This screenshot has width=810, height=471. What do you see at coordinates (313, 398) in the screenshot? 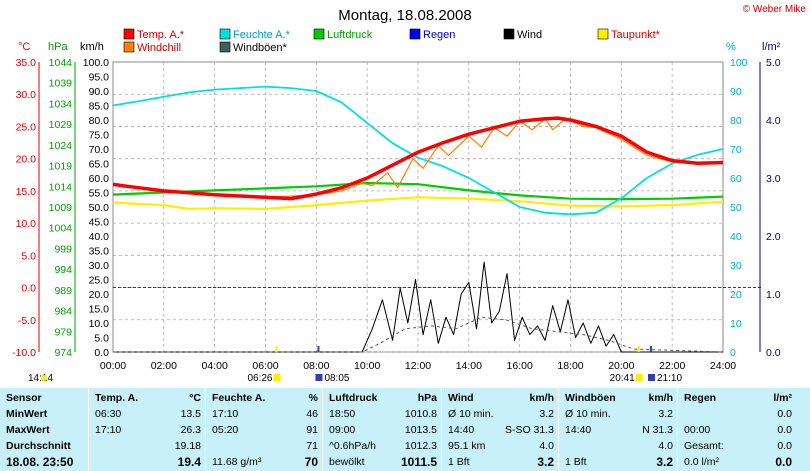
I see `humidity-unit: %` at bounding box center [313, 398].